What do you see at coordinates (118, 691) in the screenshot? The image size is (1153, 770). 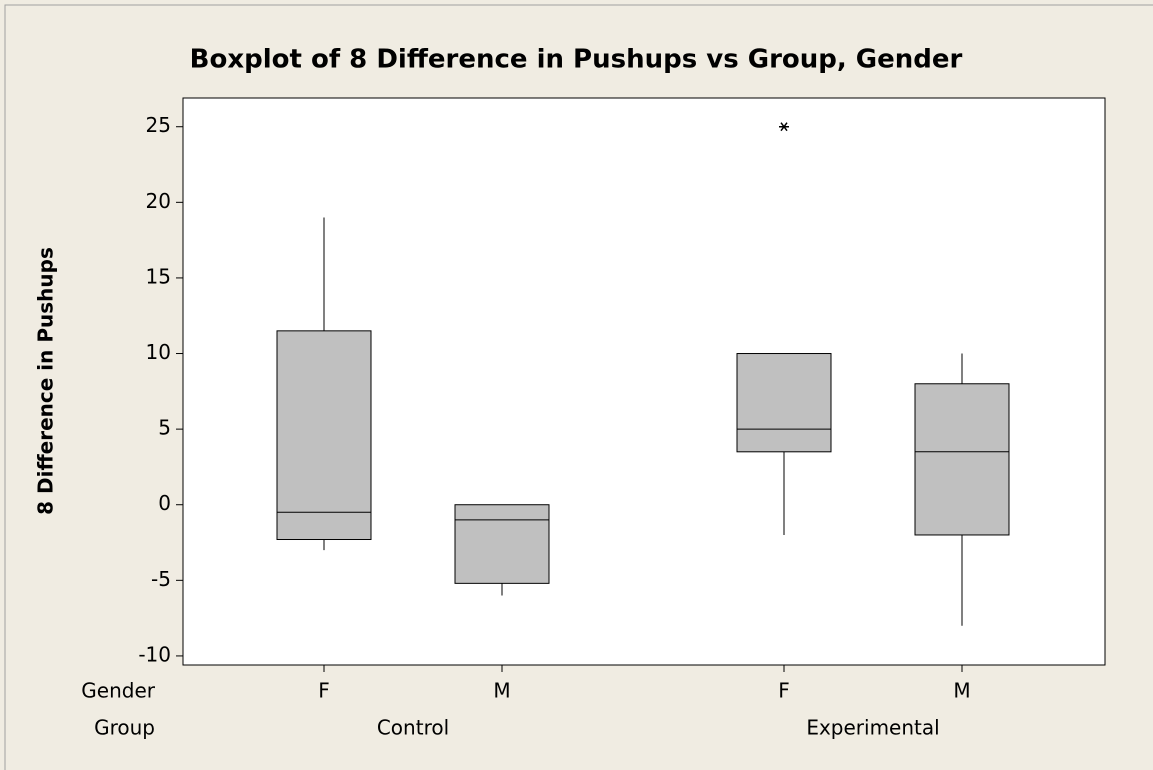 I see `row-label: Gender` at bounding box center [118, 691].